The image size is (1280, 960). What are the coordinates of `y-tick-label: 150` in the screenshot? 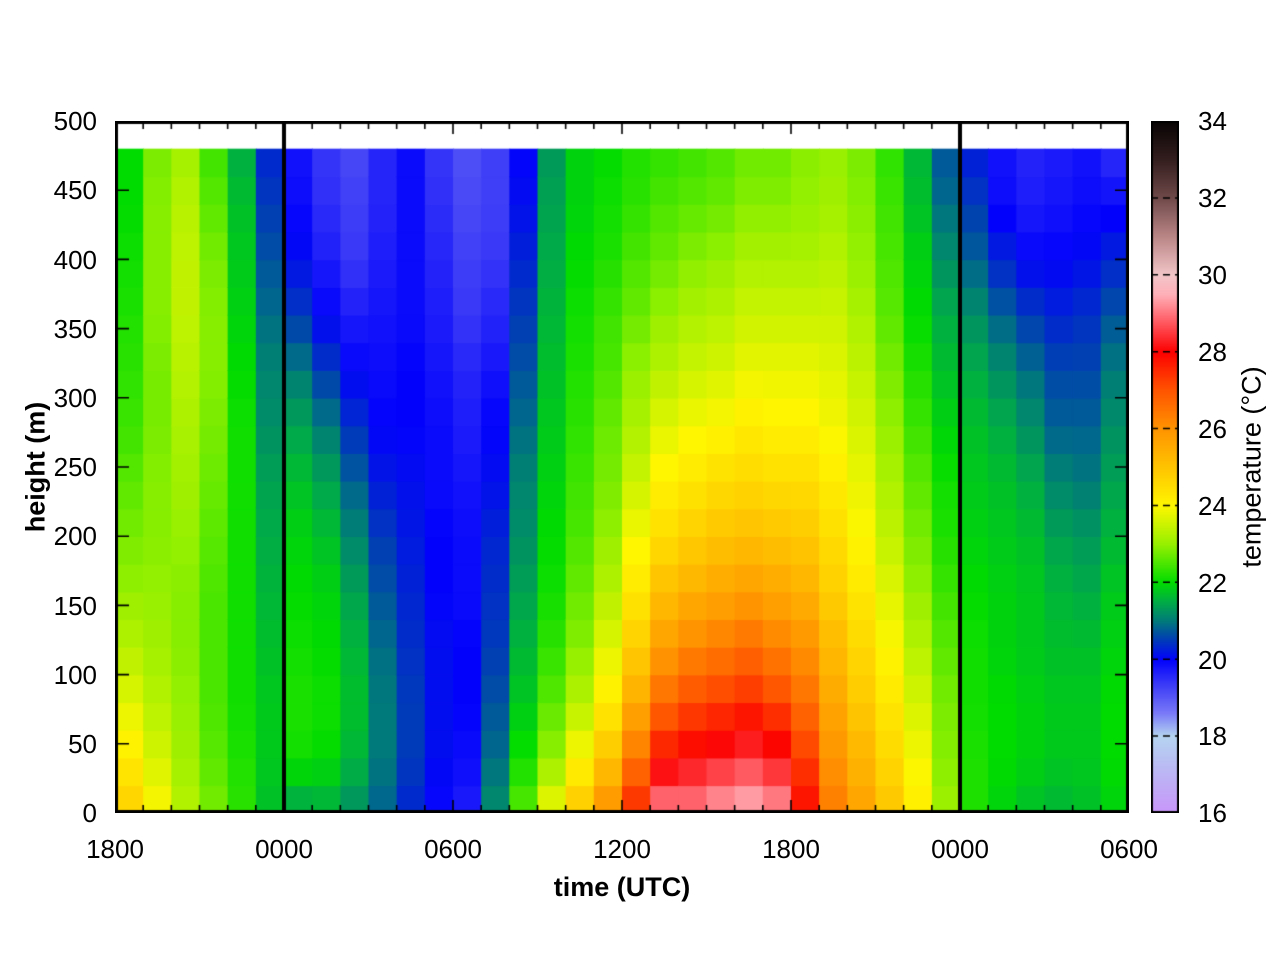 It's located at (75, 606).